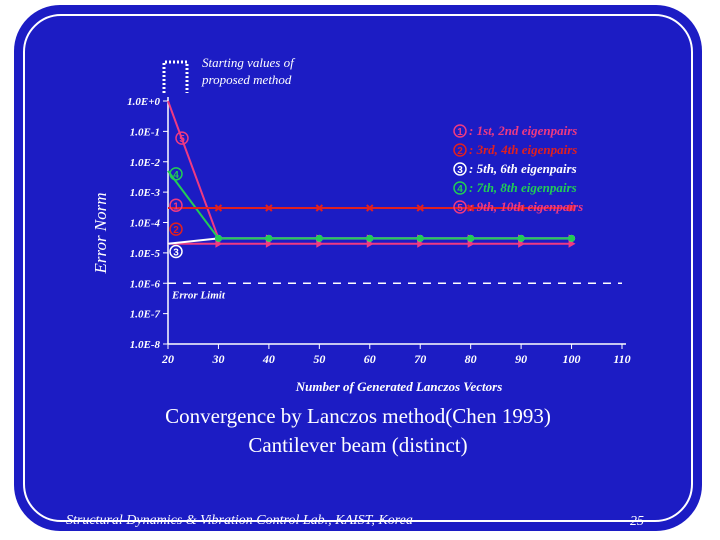 The image size is (720, 540). What do you see at coordinates (637, 521) in the screenshot?
I see `page-number: 25` at bounding box center [637, 521].